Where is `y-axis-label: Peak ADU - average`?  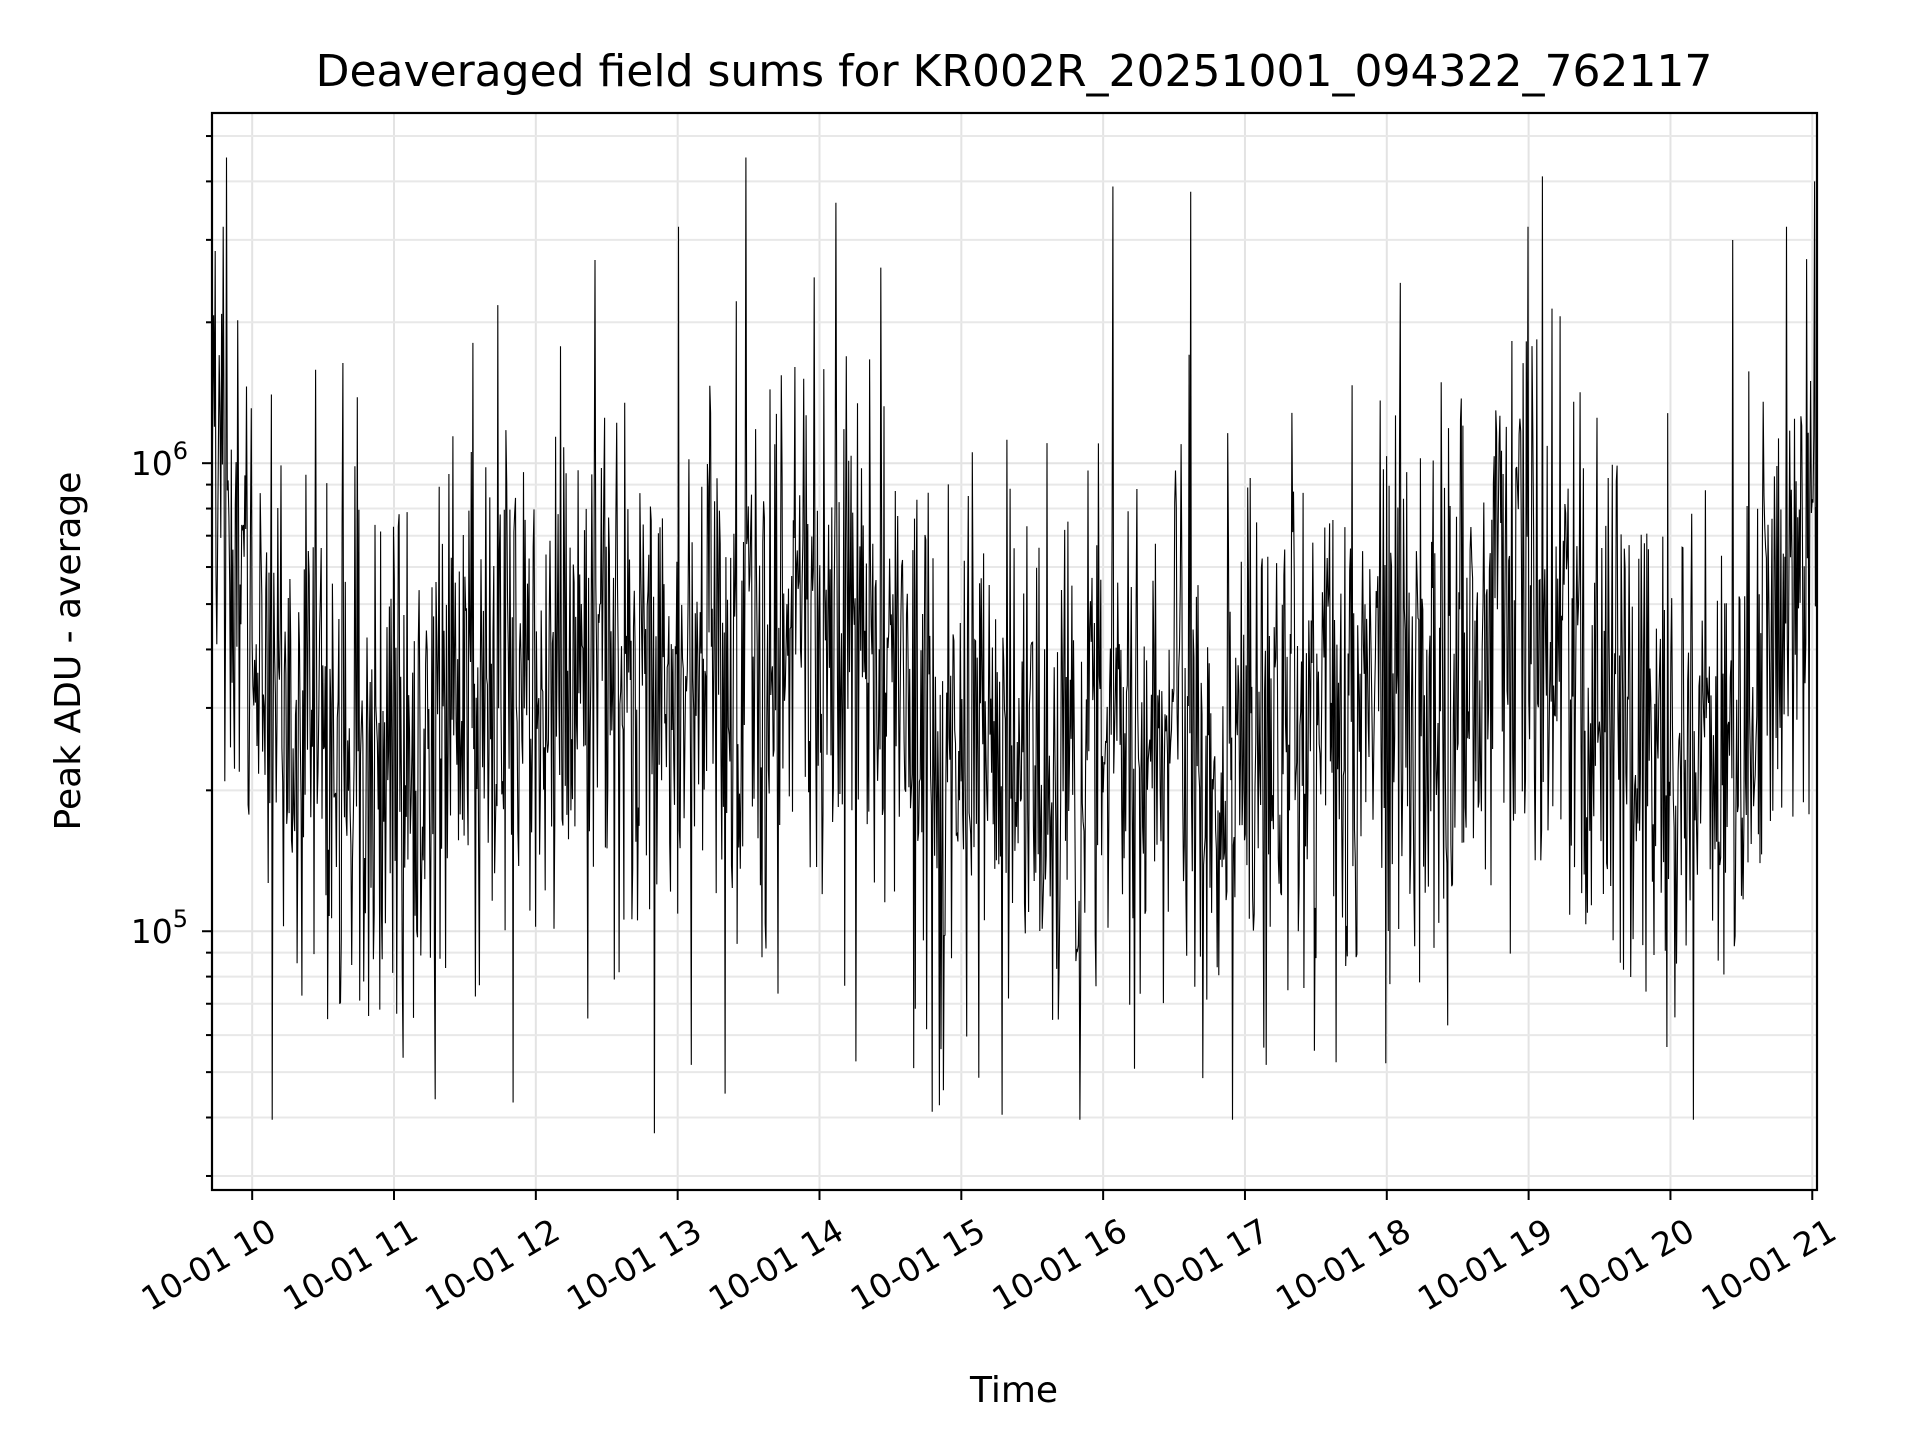
y-axis-label: Peak ADU - average is located at coordinates (68, 651).